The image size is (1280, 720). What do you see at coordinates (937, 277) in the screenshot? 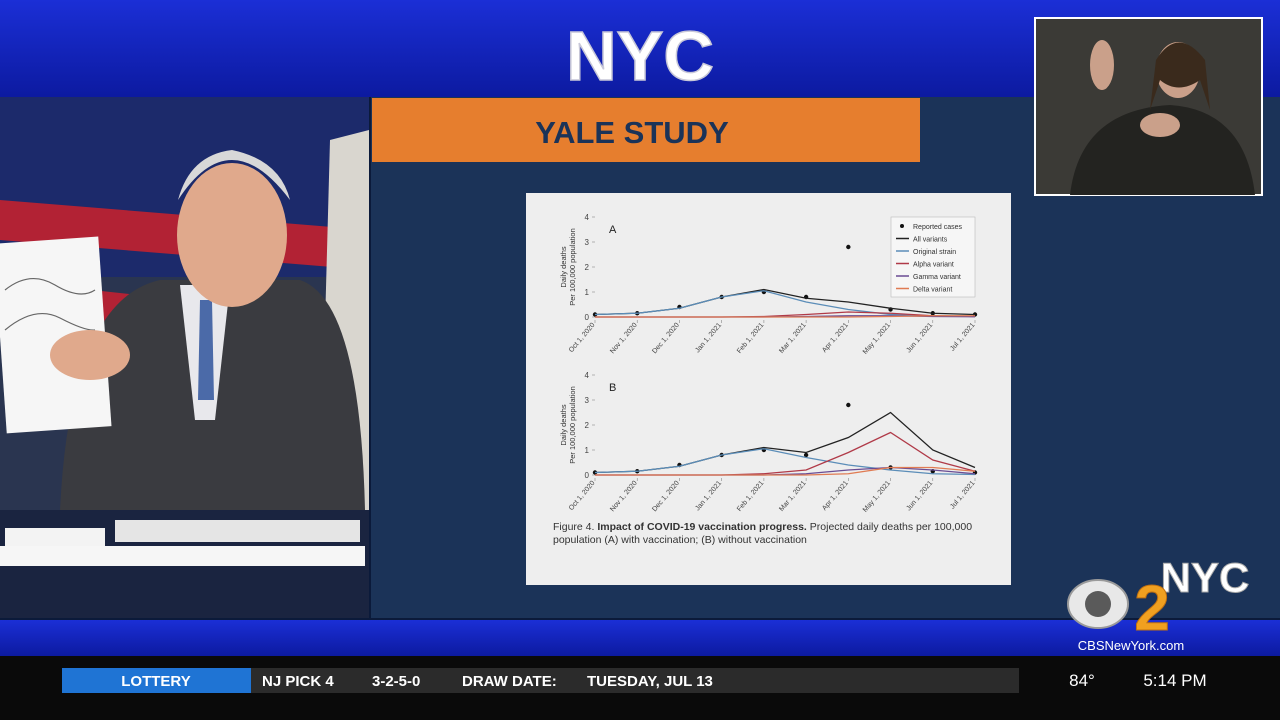
I see `legend-label: Gamma variant` at bounding box center [937, 277].